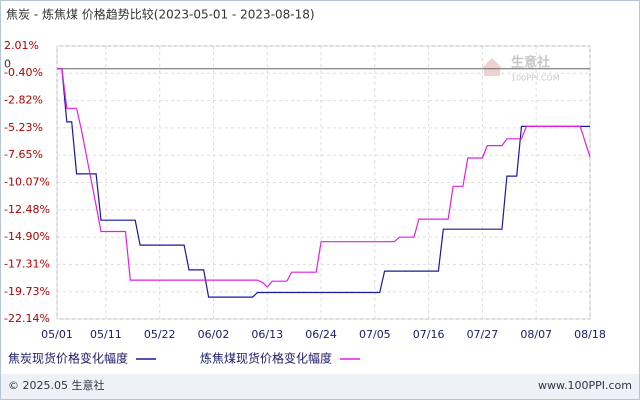 This screenshot has height=404, width=640. I want to click on x-tick-label: 06/02, so click(214, 334).